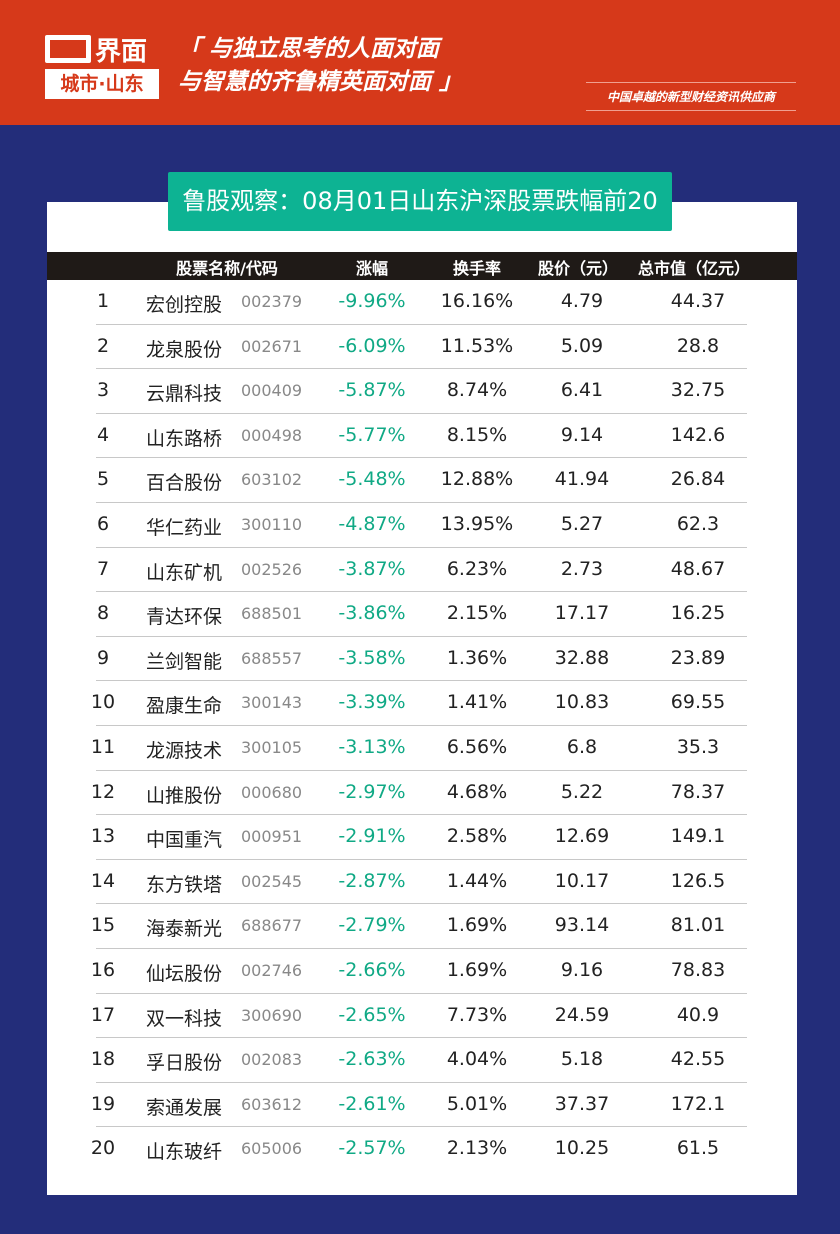  Describe the element at coordinates (184, 1152) in the screenshot. I see `stock-name: 山东玻纤` at that location.